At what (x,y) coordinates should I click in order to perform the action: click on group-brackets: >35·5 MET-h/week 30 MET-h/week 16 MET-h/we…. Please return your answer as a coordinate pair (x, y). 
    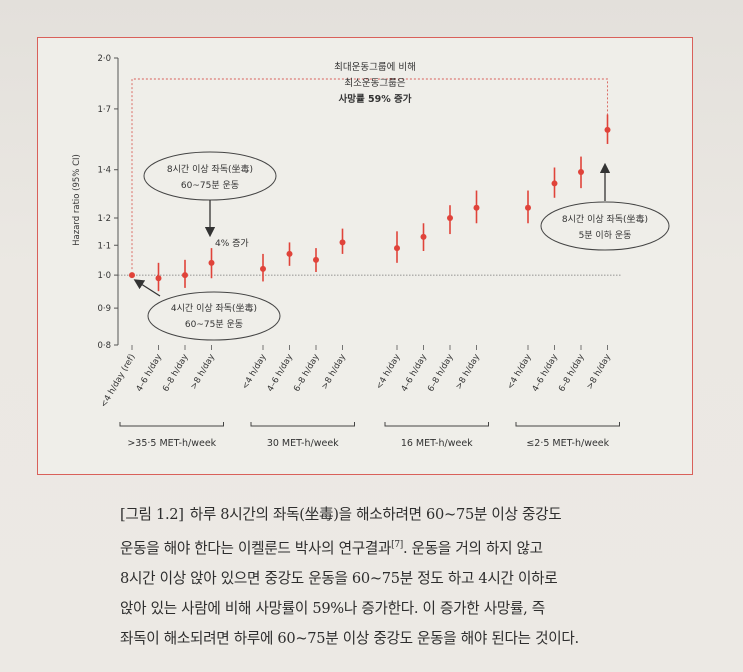
    Looking at the image, I should click on (369, 435).